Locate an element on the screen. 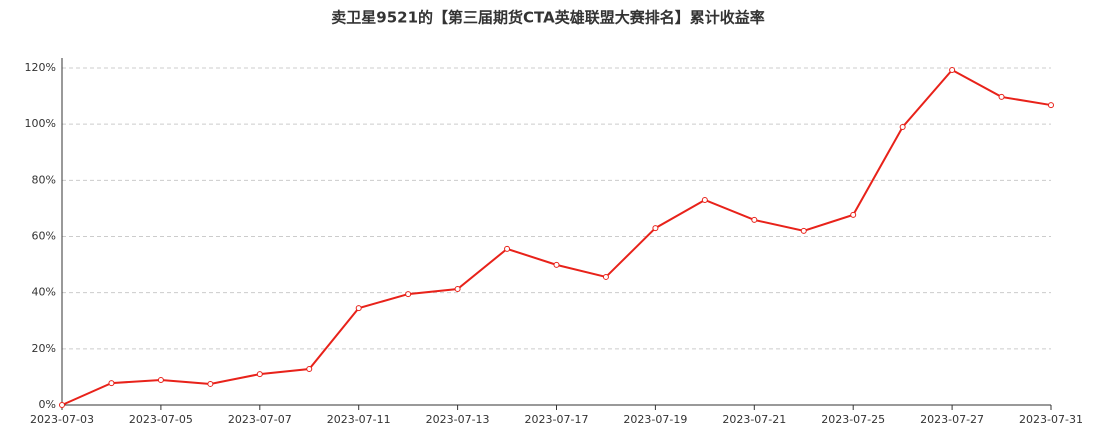 This screenshot has height=435, width=1096. chart-title: 卖卫星9521的【第三届期货CTA英雄联盟大赛排名】累计收益率 is located at coordinates (547, 18).